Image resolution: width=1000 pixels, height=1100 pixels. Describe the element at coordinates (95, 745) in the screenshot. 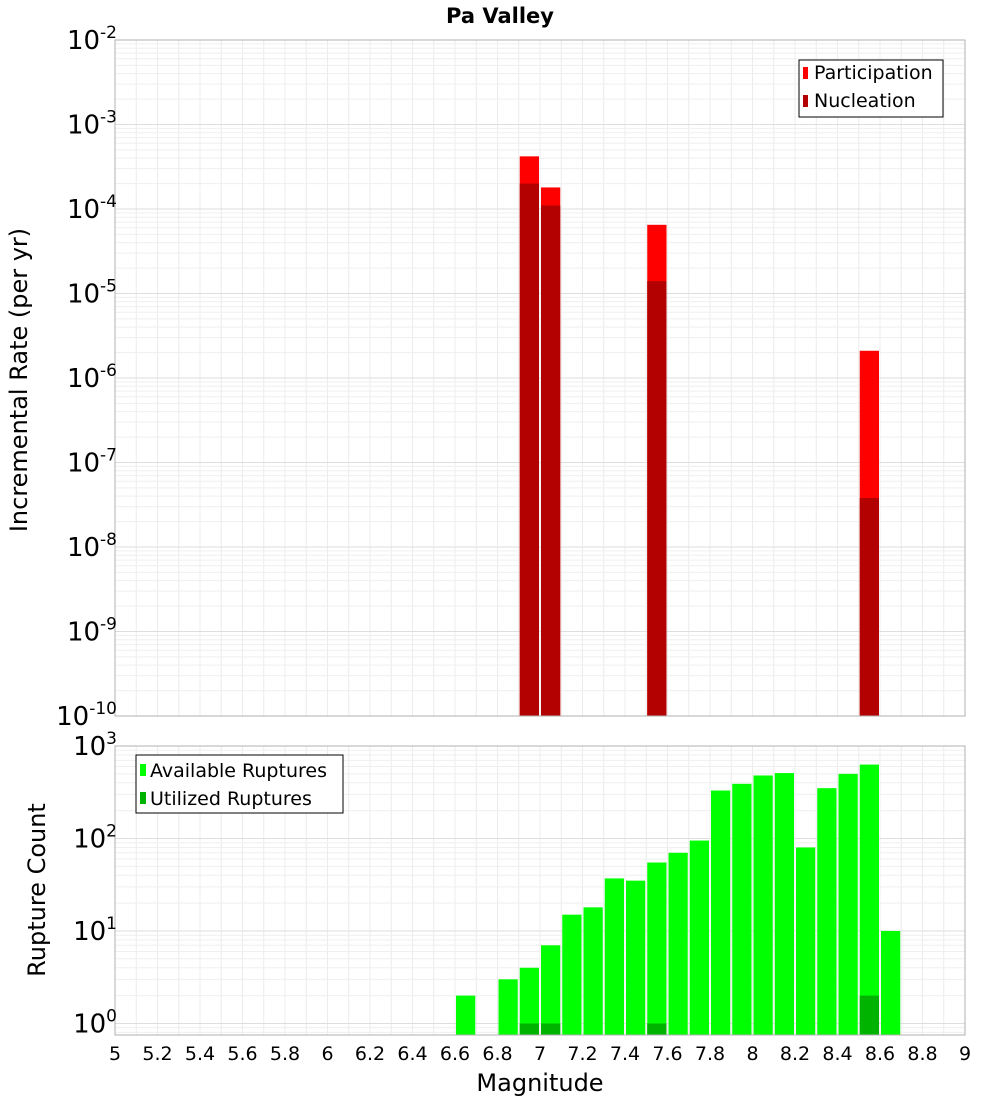

I see `y-tick-label: 10³` at that location.